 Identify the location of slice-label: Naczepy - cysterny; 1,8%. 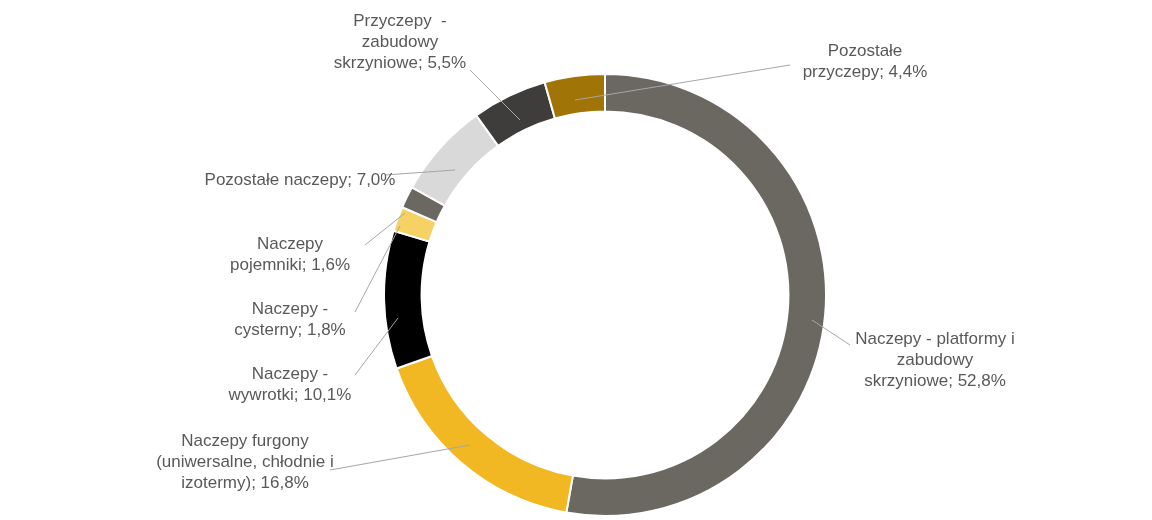
(290, 319).